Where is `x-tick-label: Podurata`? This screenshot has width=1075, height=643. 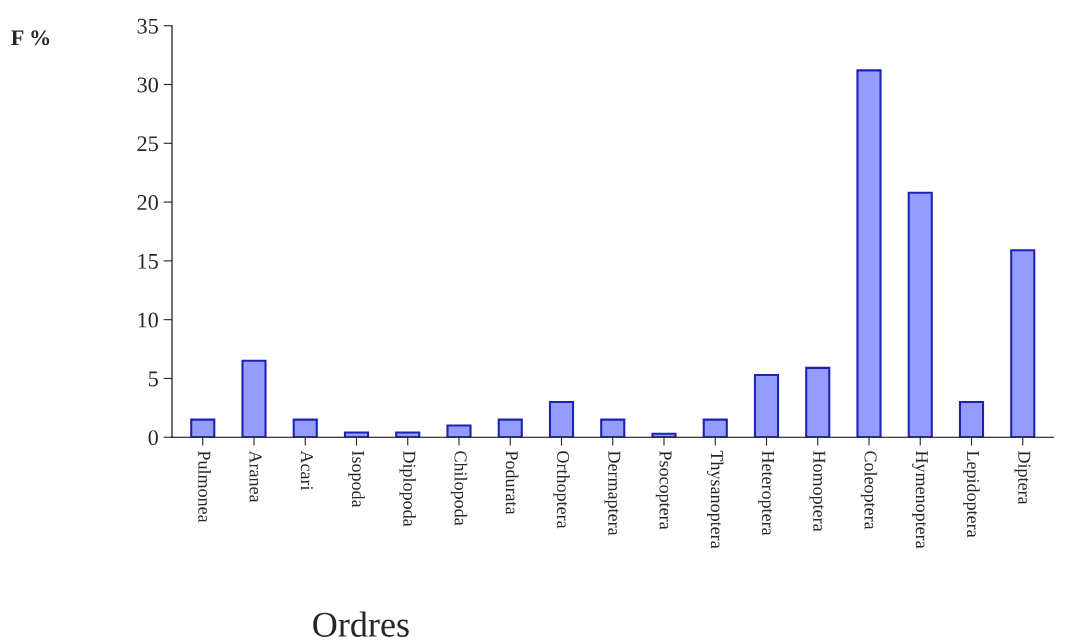
x-tick-label: Podurata is located at coordinates (512, 482).